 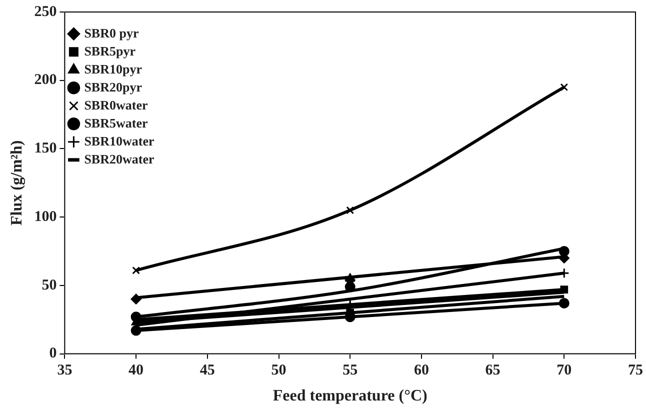 What do you see at coordinates (113, 68) in the screenshot?
I see `legend-label: SBR10pyr` at bounding box center [113, 68].